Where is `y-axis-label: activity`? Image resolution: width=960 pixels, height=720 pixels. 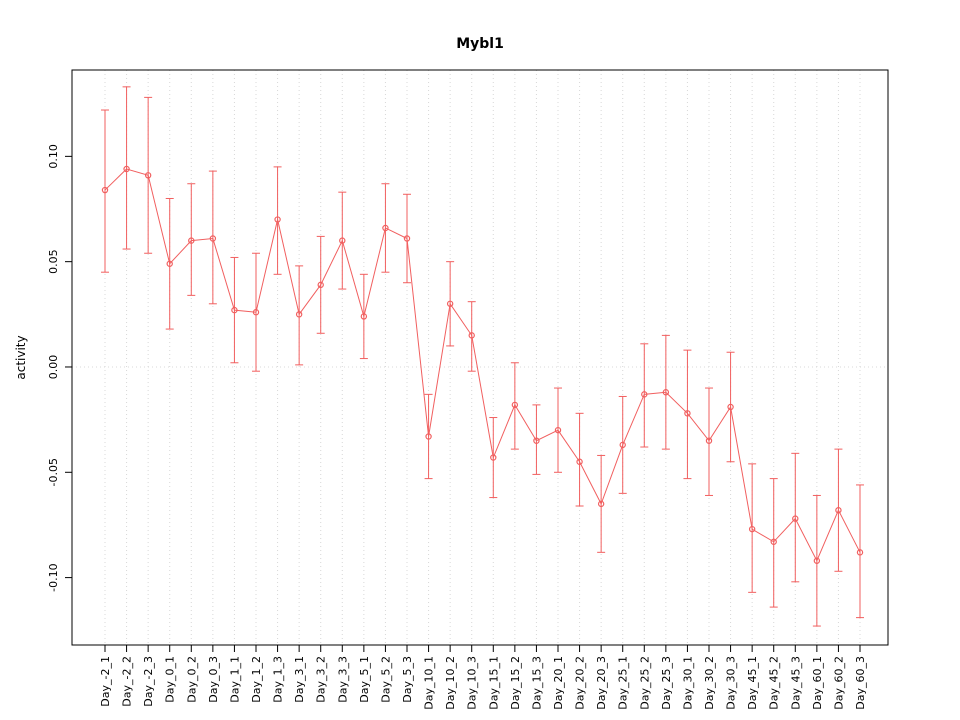 y-axis-label: activity is located at coordinates (21, 357).